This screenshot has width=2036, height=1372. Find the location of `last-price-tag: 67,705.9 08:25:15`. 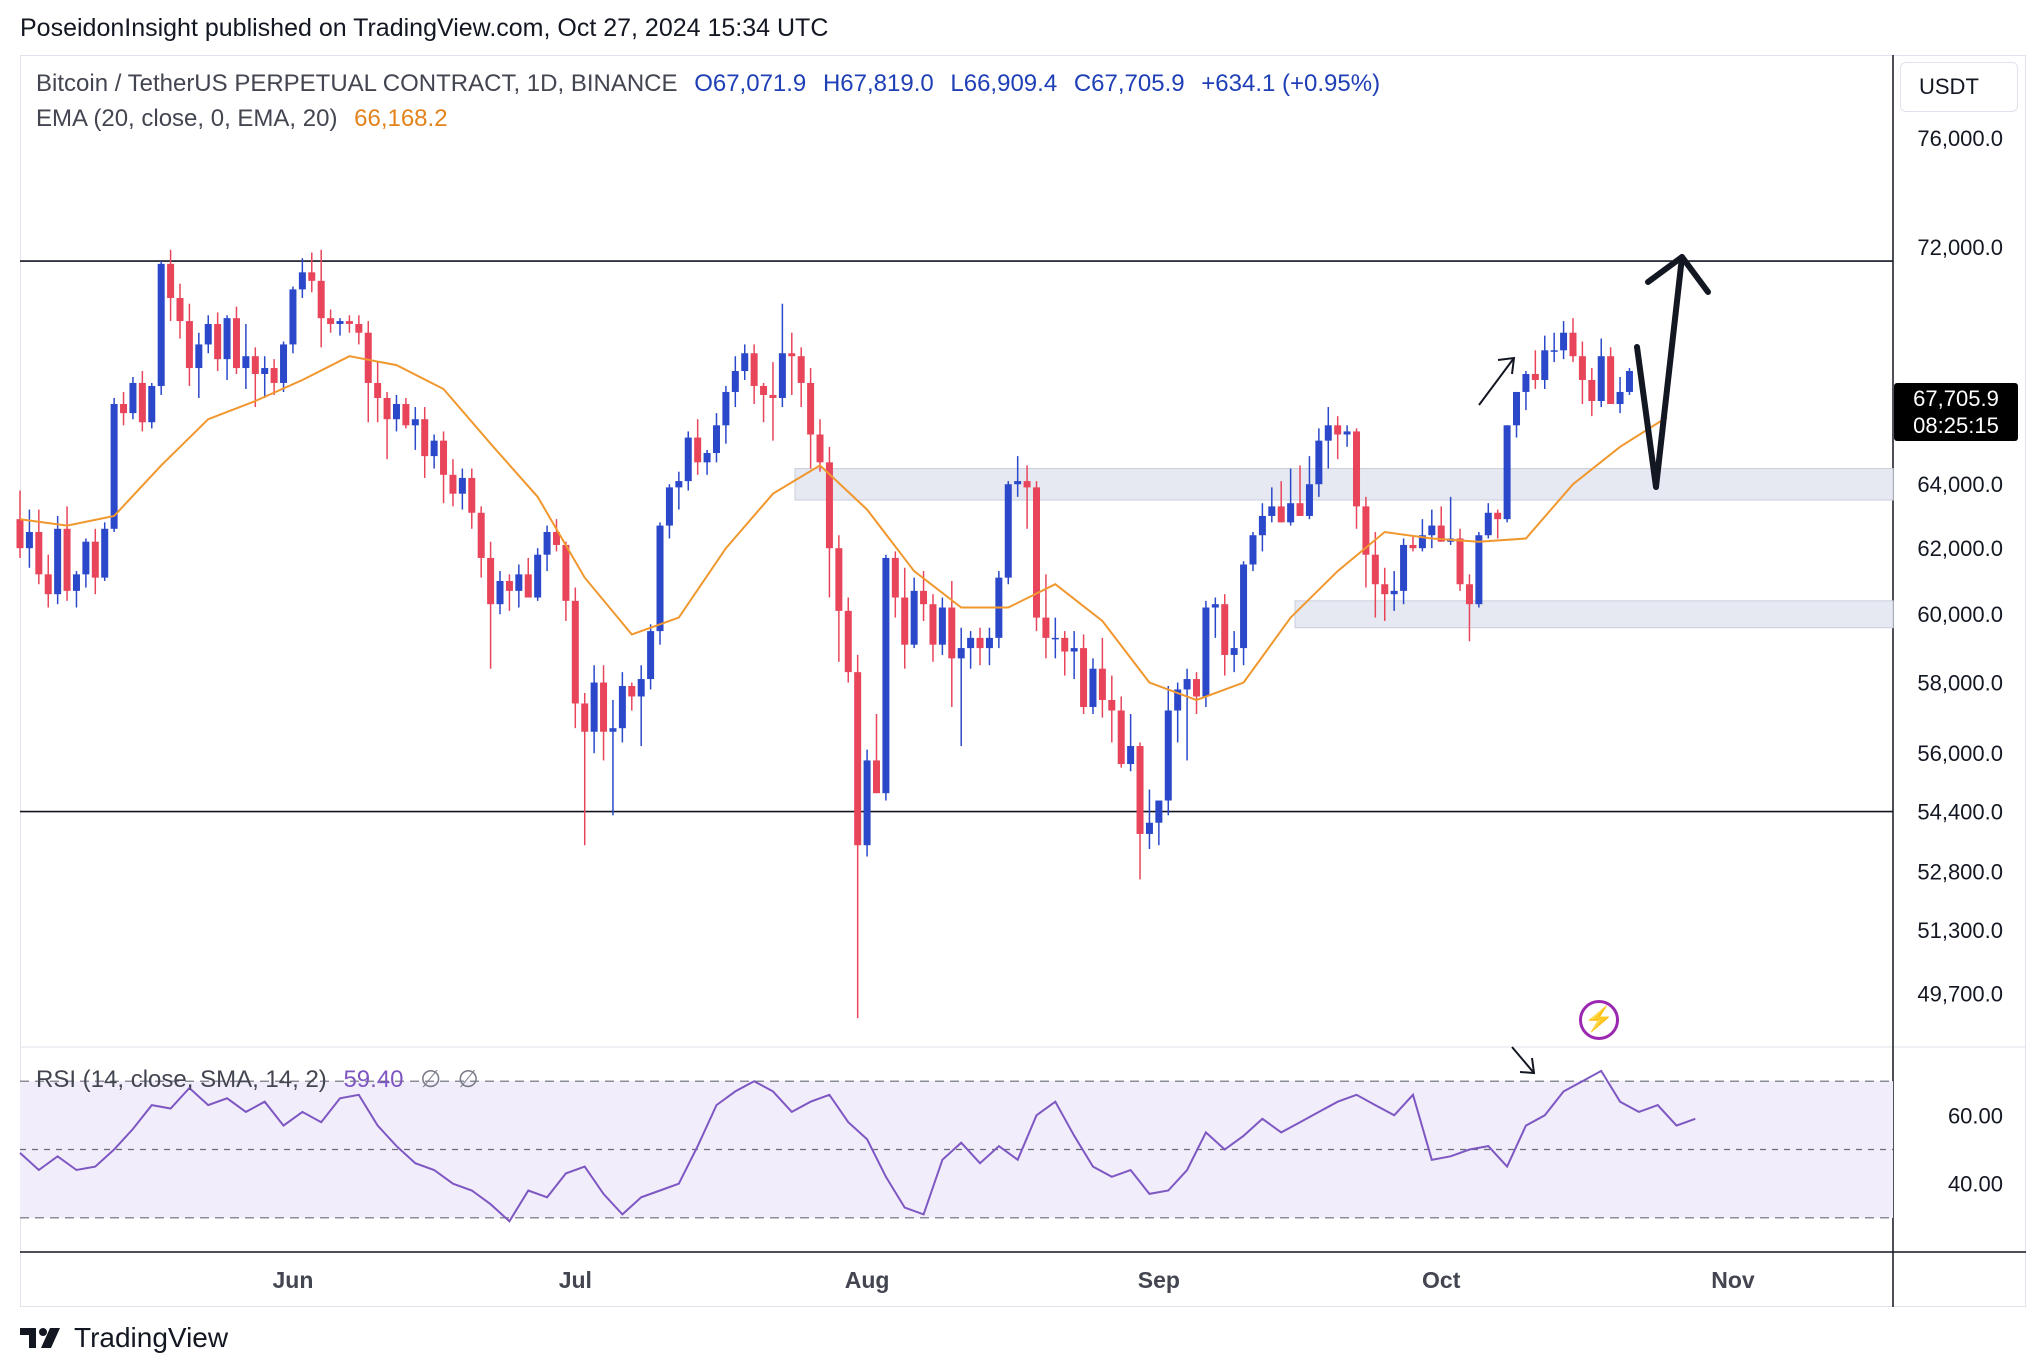

last-price-tag: 67,705.9 08:25:15 is located at coordinates (1956, 412).